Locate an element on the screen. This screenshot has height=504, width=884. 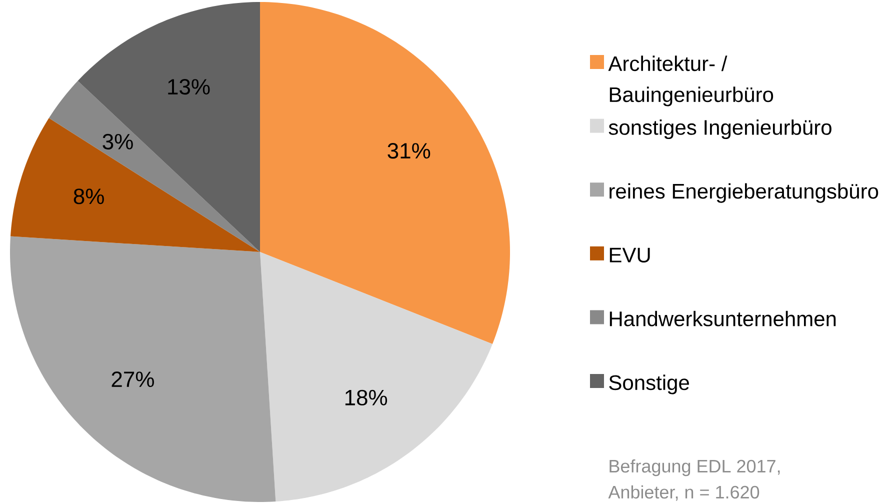
data-label: 31% is located at coordinates (409, 151).